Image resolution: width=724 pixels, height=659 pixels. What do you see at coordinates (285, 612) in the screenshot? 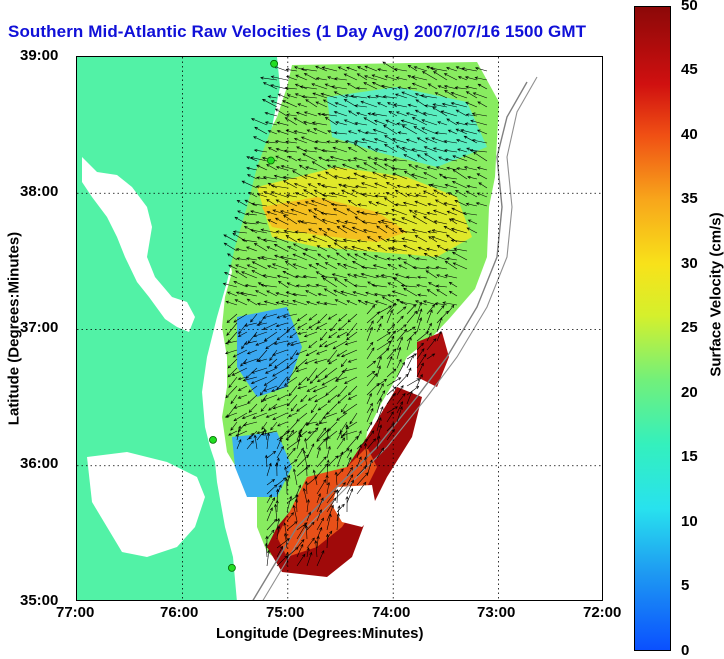
I see `x-tick-label: 75:00` at bounding box center [285, 612].